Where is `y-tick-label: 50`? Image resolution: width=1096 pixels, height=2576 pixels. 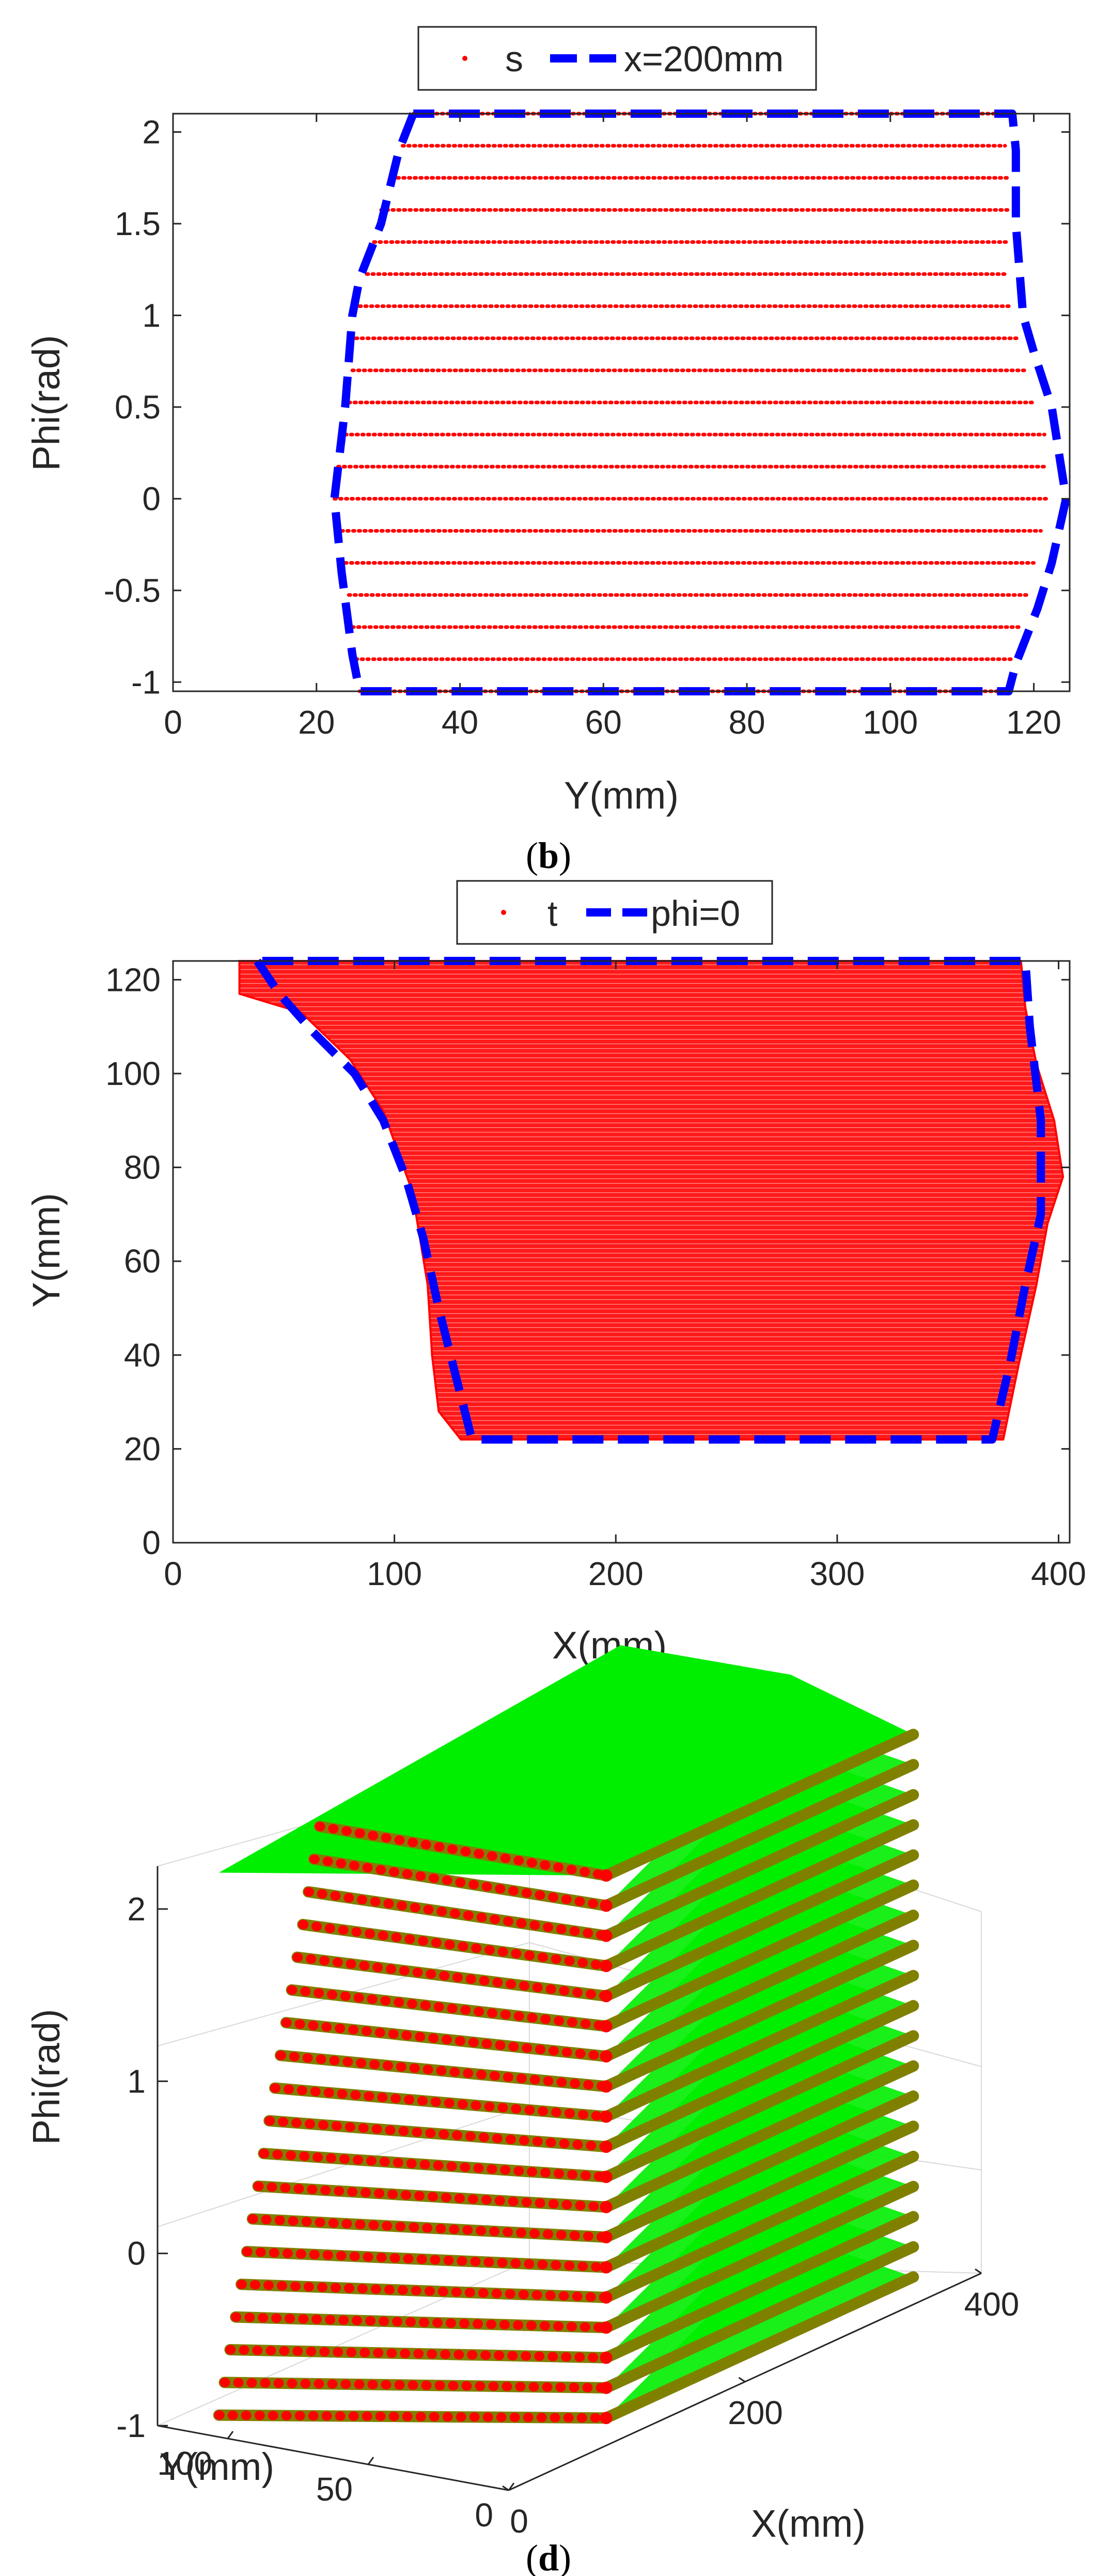
y-tick-label: 50 is located at coordinates (334, 2489).